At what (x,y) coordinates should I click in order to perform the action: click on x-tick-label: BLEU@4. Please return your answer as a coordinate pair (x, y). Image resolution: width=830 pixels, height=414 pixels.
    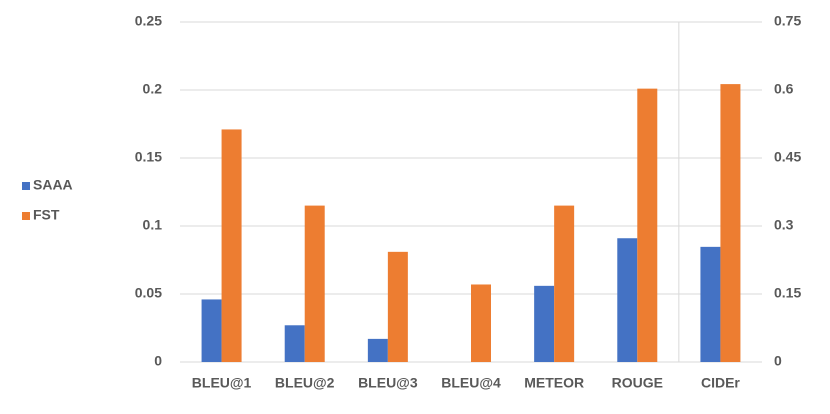
    Looking at the image, I should click on (471, 383).